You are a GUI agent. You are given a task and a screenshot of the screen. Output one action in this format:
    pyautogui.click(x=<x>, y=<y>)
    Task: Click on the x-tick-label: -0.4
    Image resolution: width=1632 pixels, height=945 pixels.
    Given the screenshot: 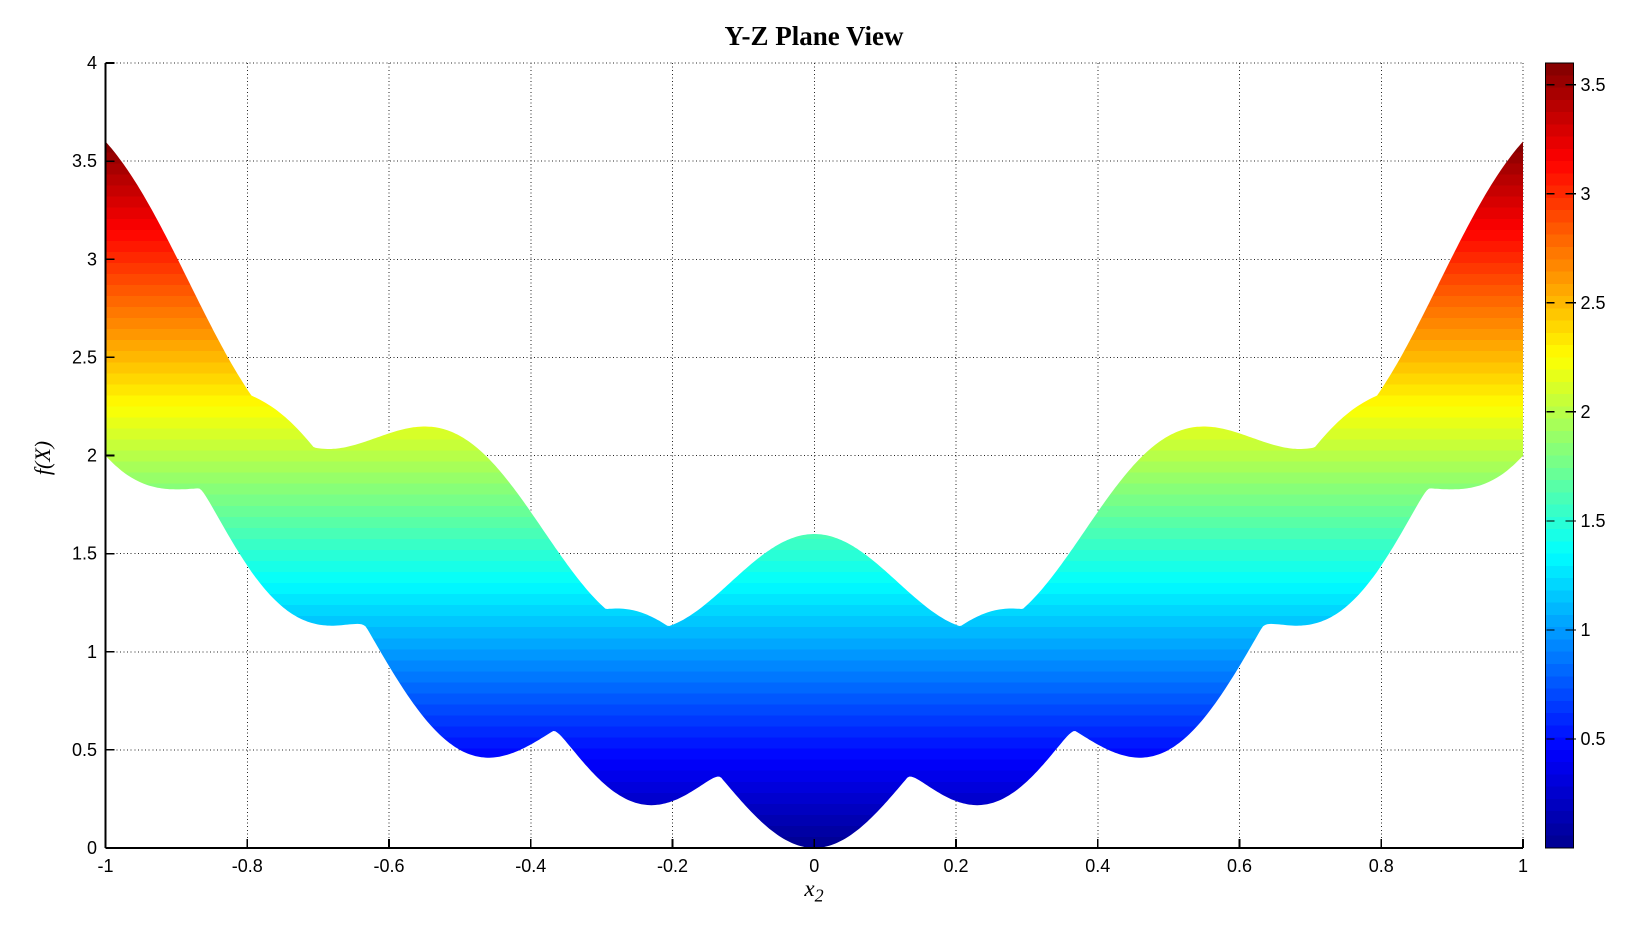 What is the action you would take?
    pyautogui.click(x=530, y=866)
    